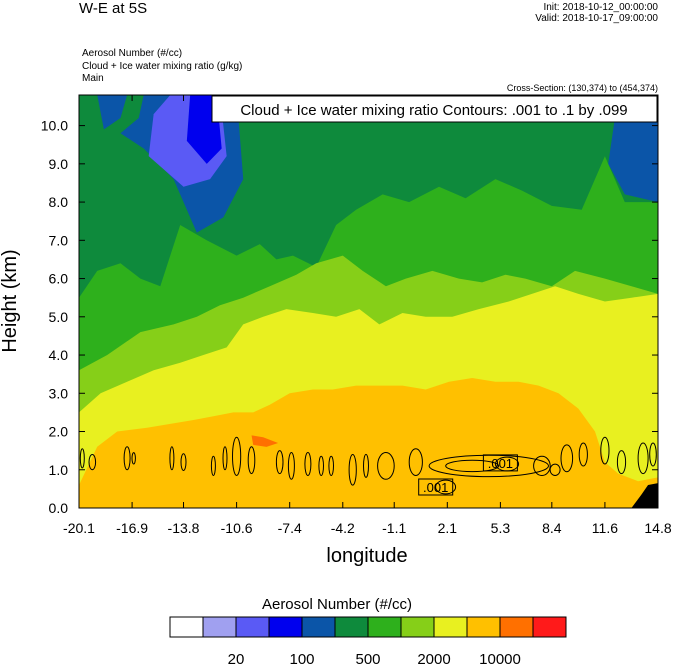 The height and width of the screenshot is (667, 674). What do you see at coordinates (54, 126) in the screenshot?
I see `y-tick-label: 10.0` at bounding box center [54, 126].